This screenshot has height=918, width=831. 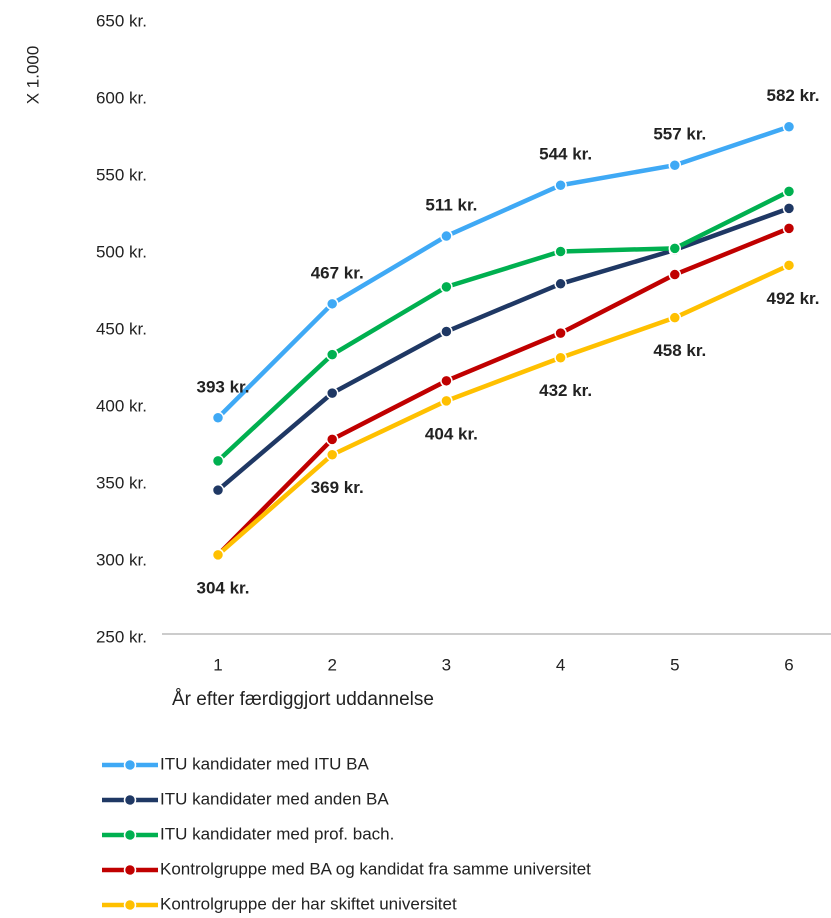 What do you see at coordinates (451, 433) in the screenshot?
I see `data-label: 404 kr.` at bounding box center [451, 433].